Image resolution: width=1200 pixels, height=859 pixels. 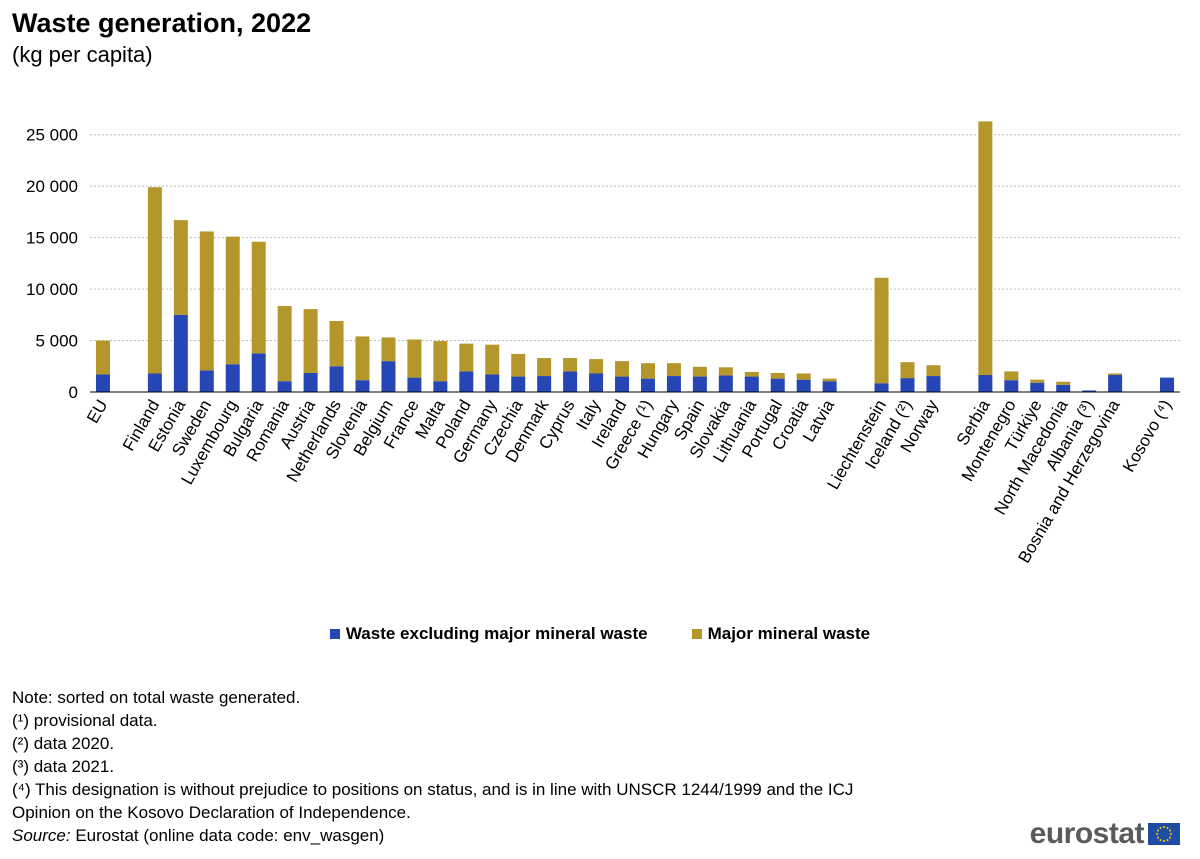 What do you see at coordinates (41, 835) in the screenshot?
I see `source-label: Source:` at bounding box center [41, 835].